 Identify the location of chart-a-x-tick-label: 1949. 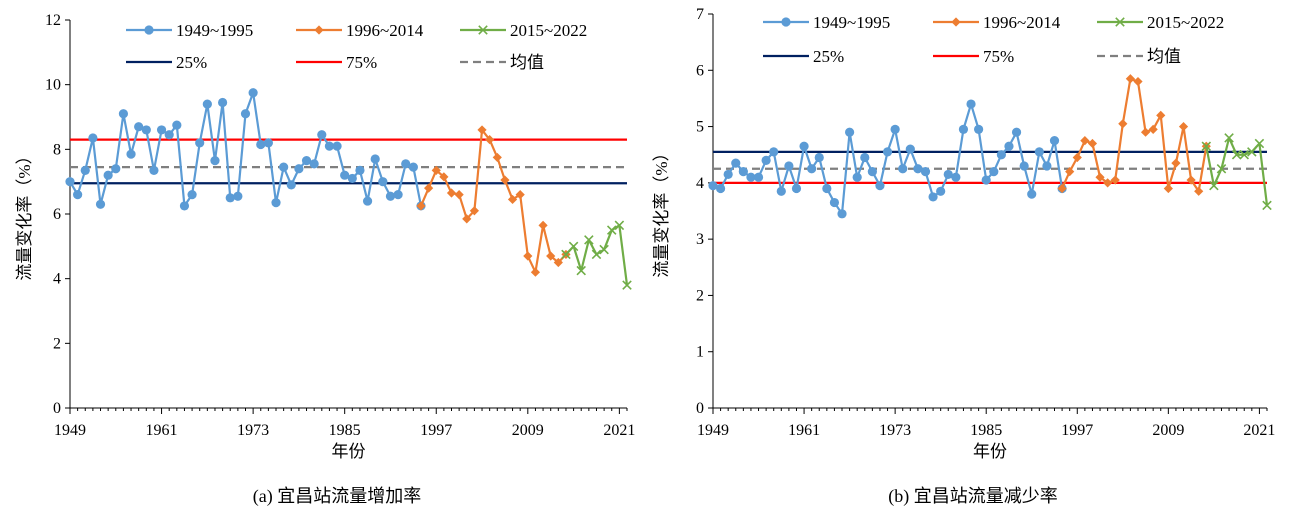
(70, 430).